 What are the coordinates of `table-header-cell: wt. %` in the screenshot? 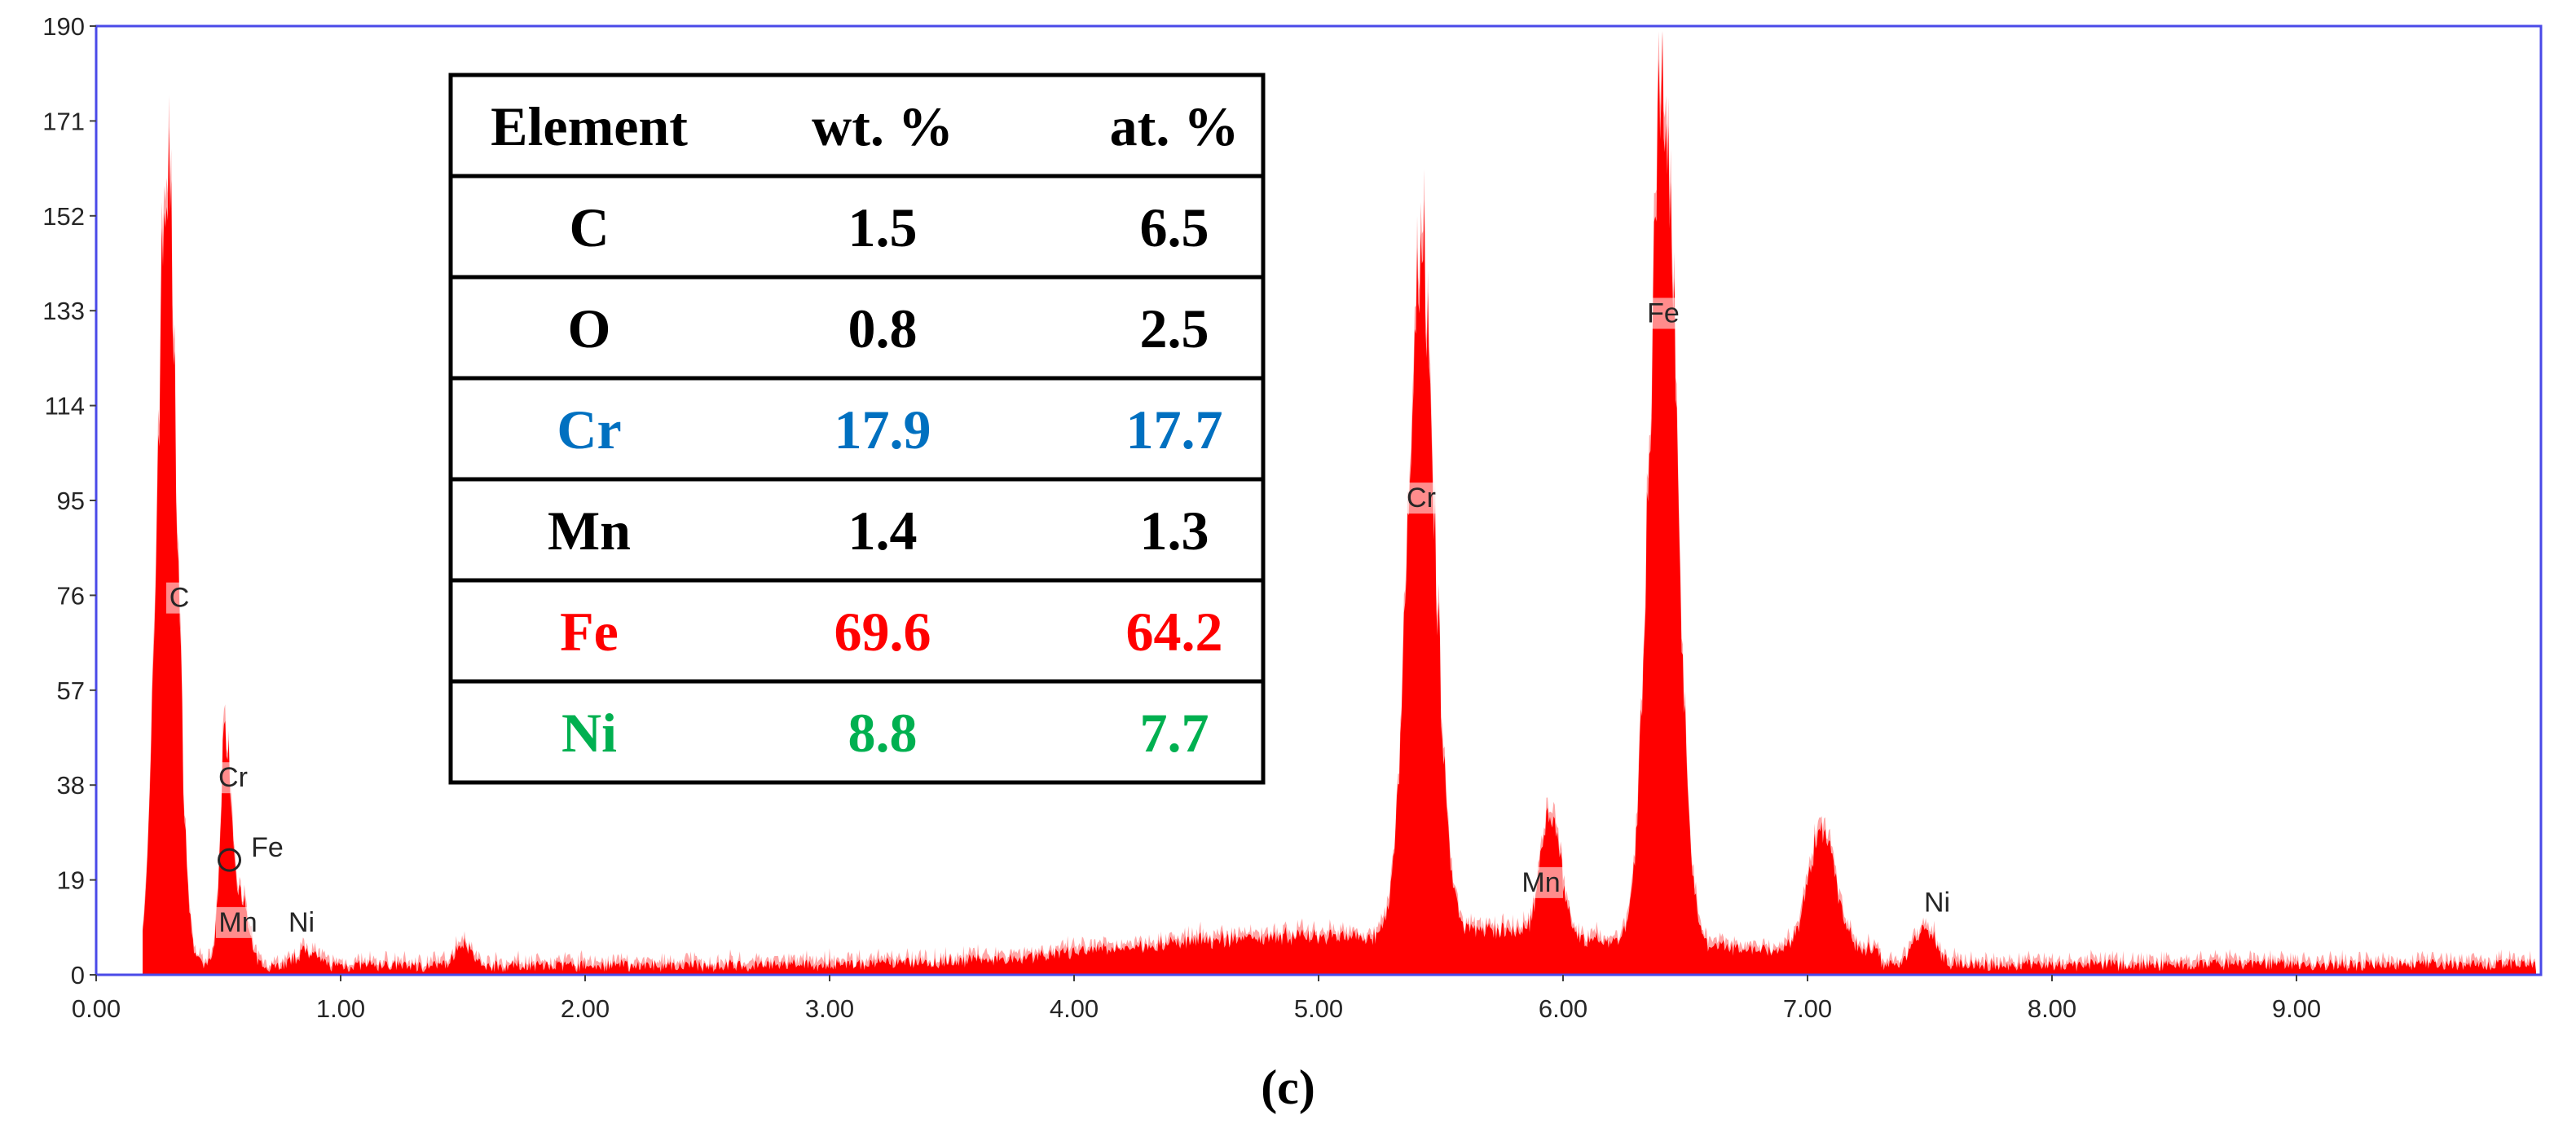 It's located at (882, 126).